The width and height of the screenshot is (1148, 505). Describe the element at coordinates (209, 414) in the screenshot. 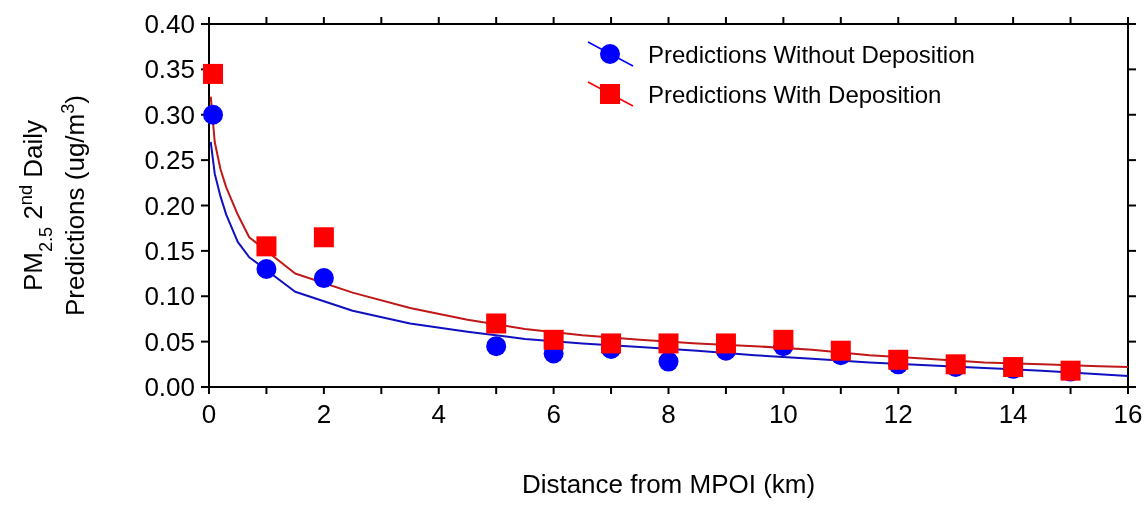

I see `x-tick-label: 0` at that location.